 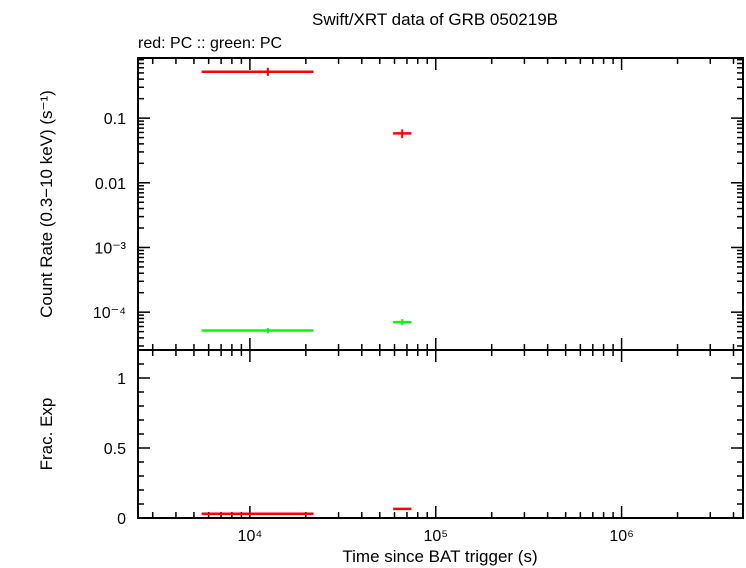 What do you see at coordinates (306, 200) in the screenshot?
I see `count-rate-data` at bounding box center [306, 200].